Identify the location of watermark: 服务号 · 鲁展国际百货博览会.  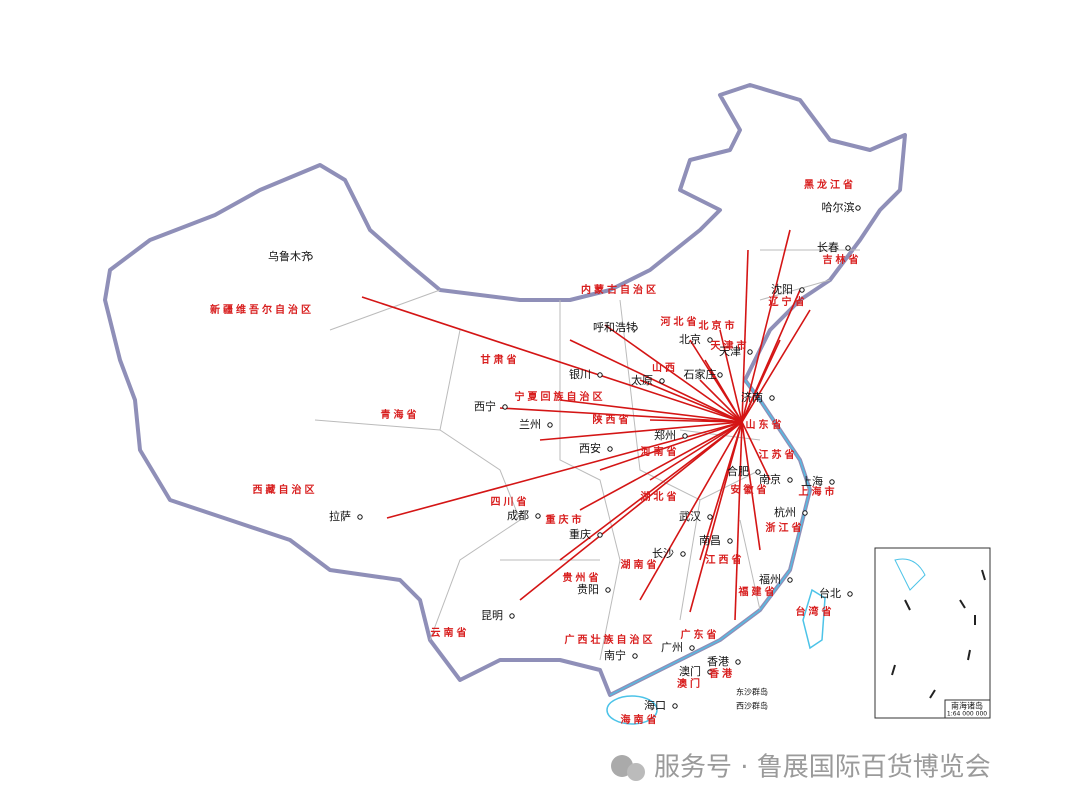
(801, 768).